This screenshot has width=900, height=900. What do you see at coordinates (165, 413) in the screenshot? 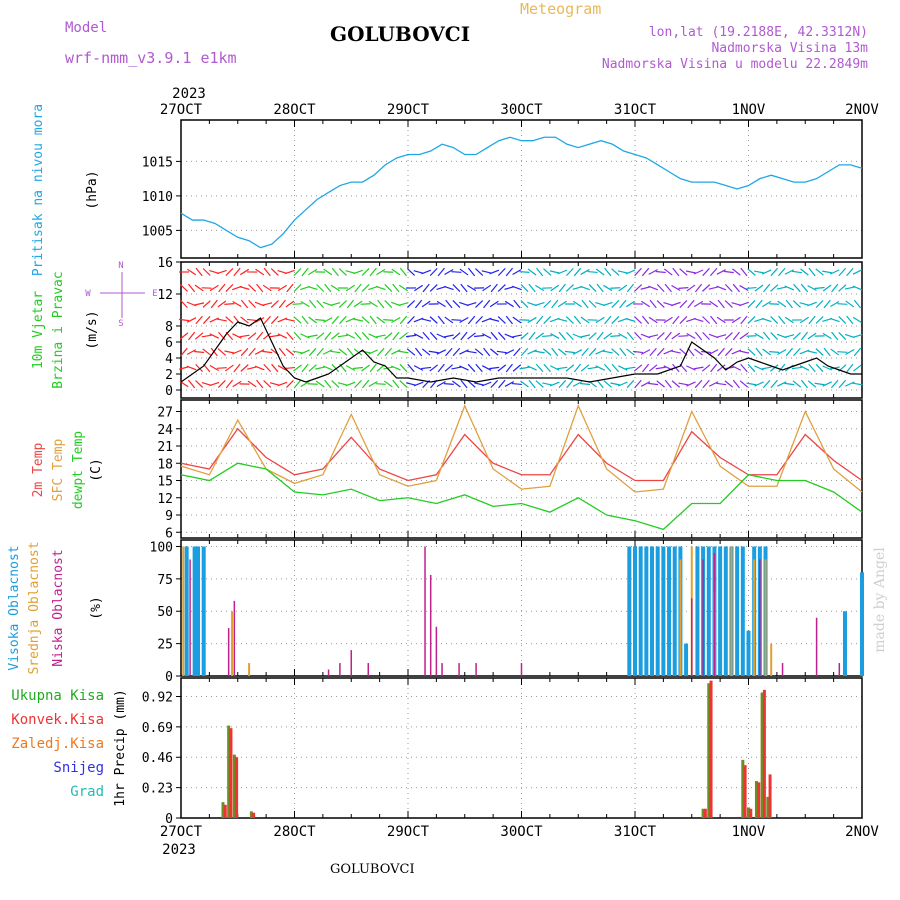
I see `y-tick-label: 27` at bounding box center [165, 413].